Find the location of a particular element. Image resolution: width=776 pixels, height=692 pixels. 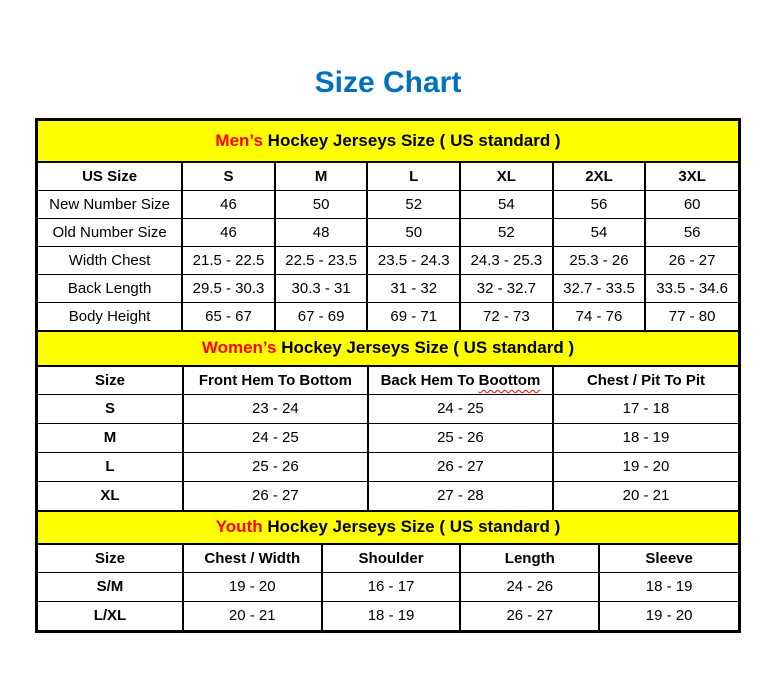

row-label: S/M is located at coordinates (111, 586).